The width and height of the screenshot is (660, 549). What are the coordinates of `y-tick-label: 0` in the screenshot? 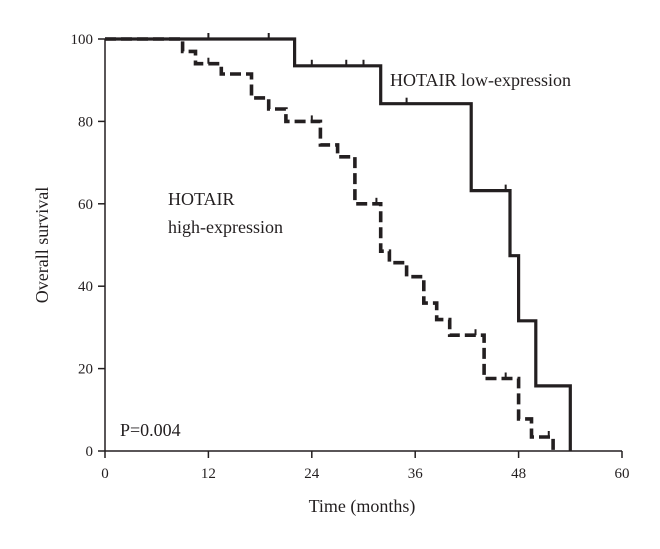 It's located at (90, 452).